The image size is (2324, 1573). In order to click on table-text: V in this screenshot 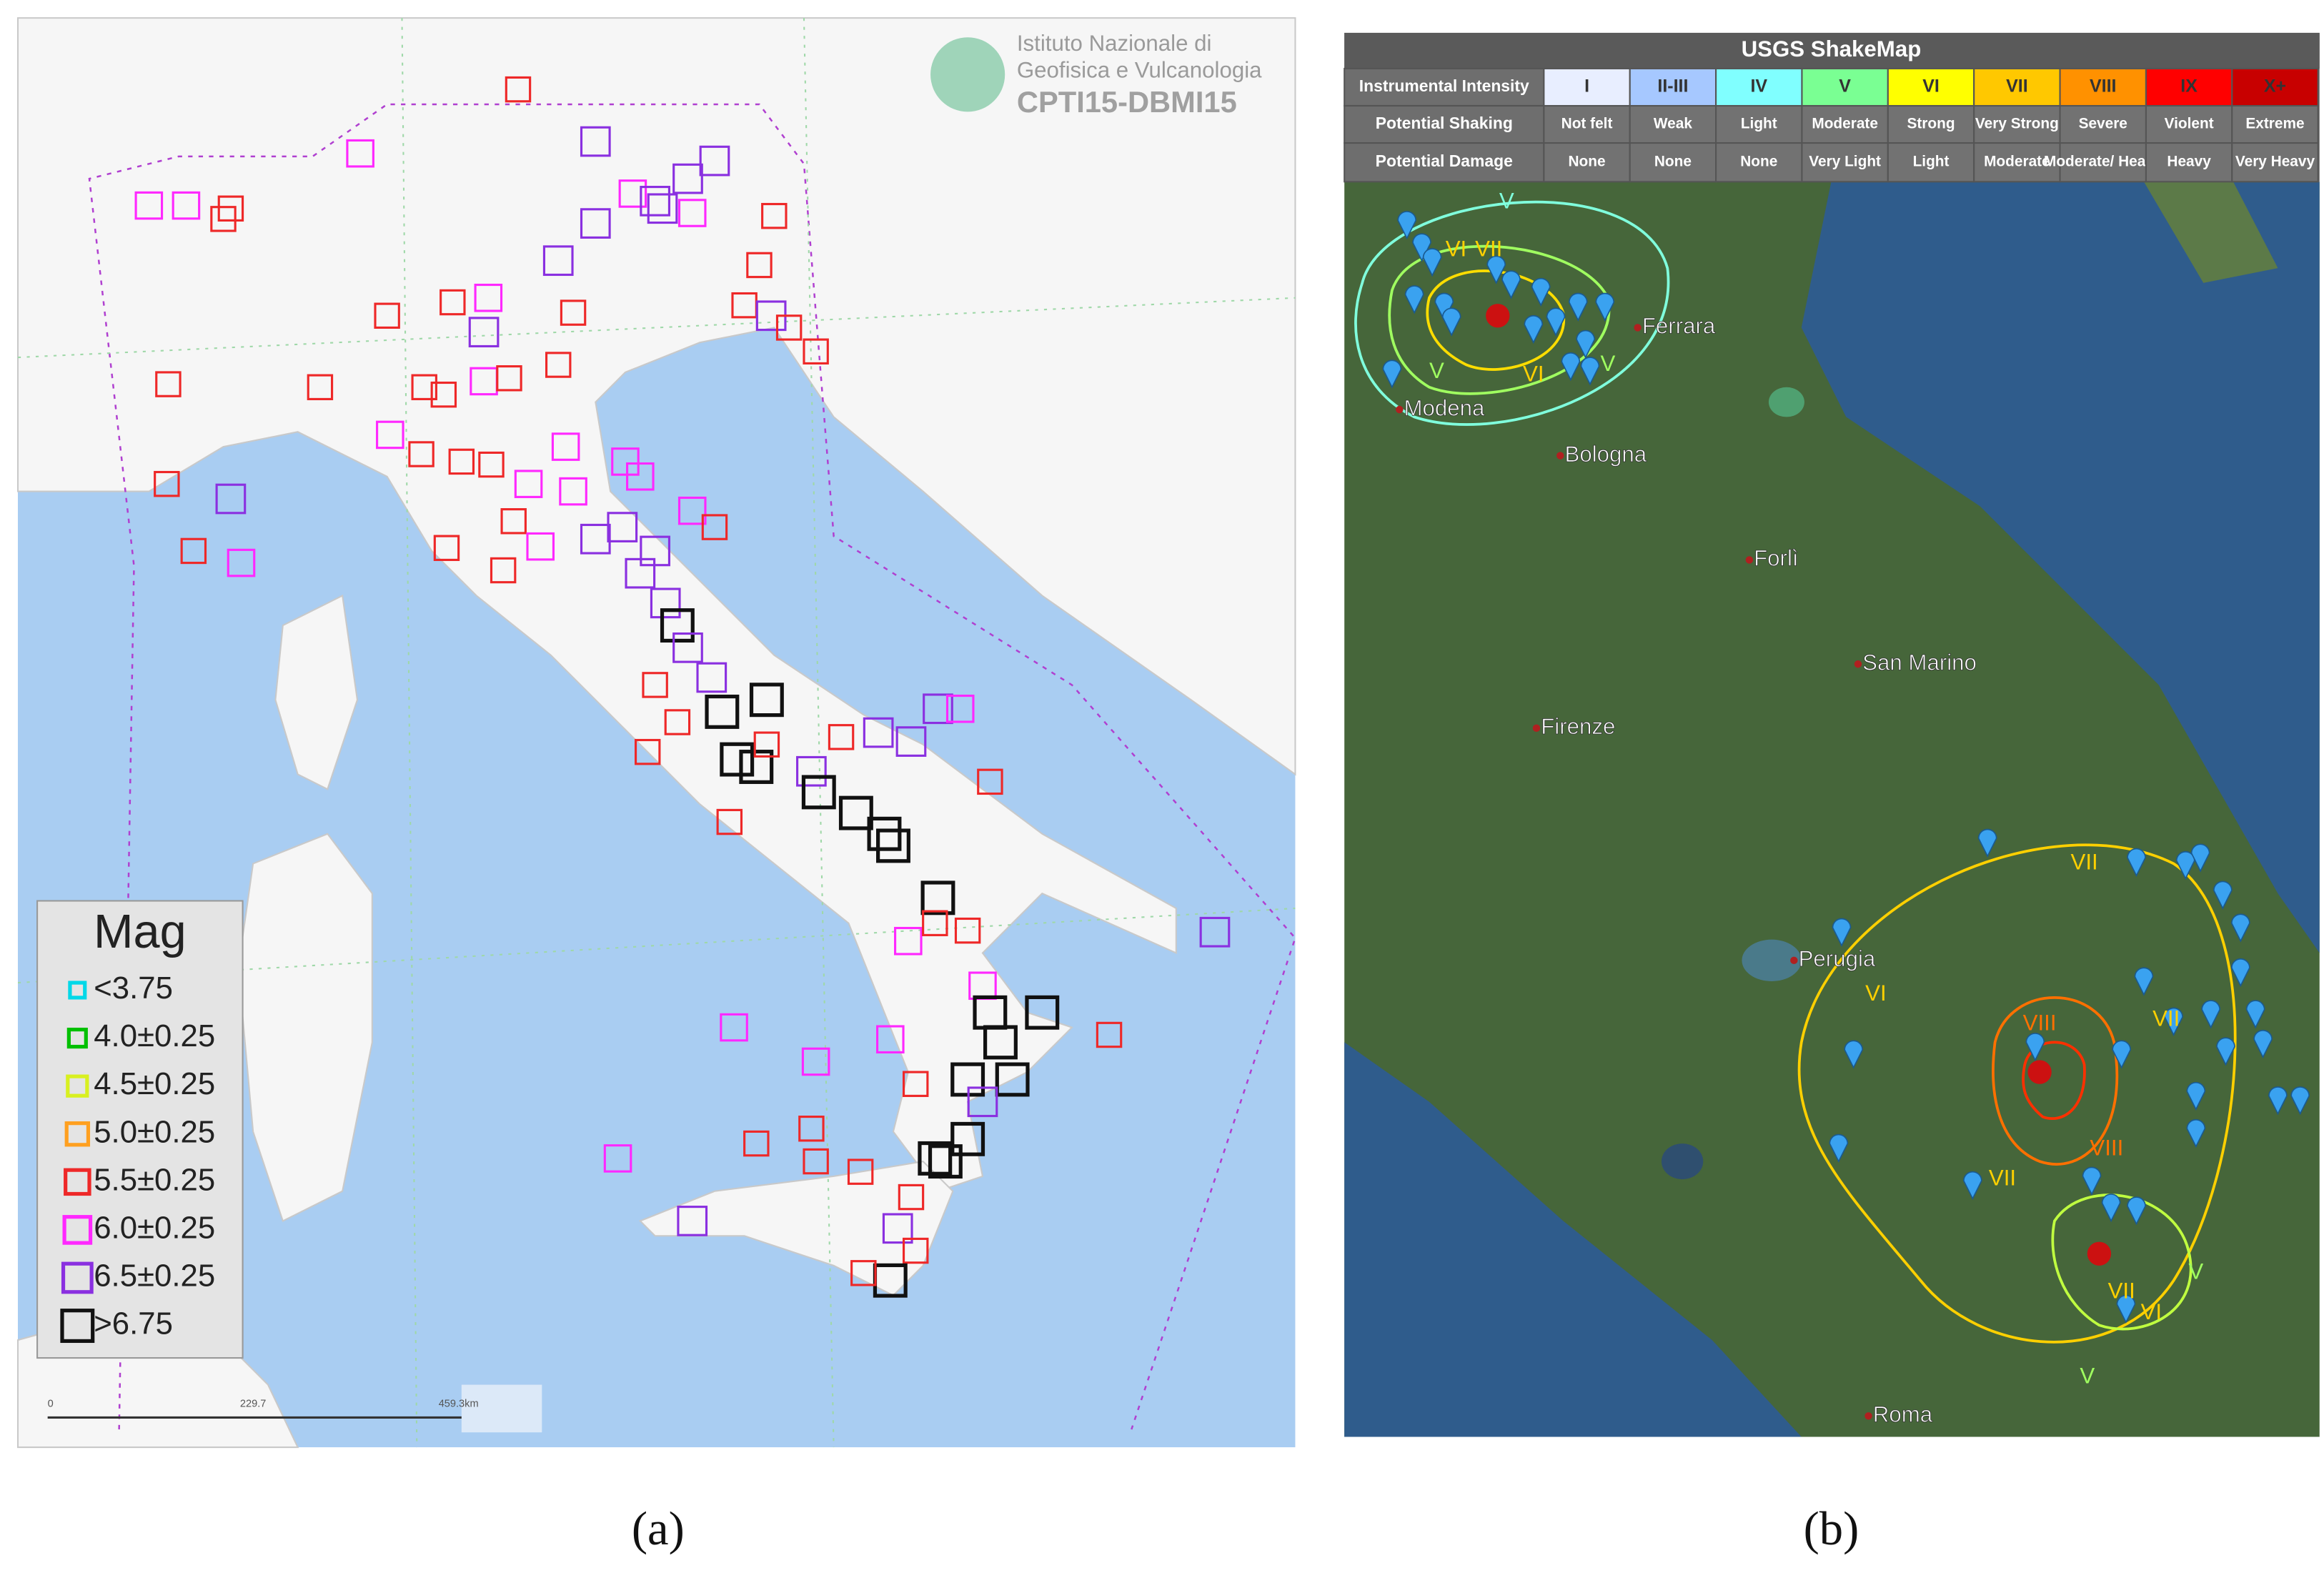, I will do `click(1845, 86)`.